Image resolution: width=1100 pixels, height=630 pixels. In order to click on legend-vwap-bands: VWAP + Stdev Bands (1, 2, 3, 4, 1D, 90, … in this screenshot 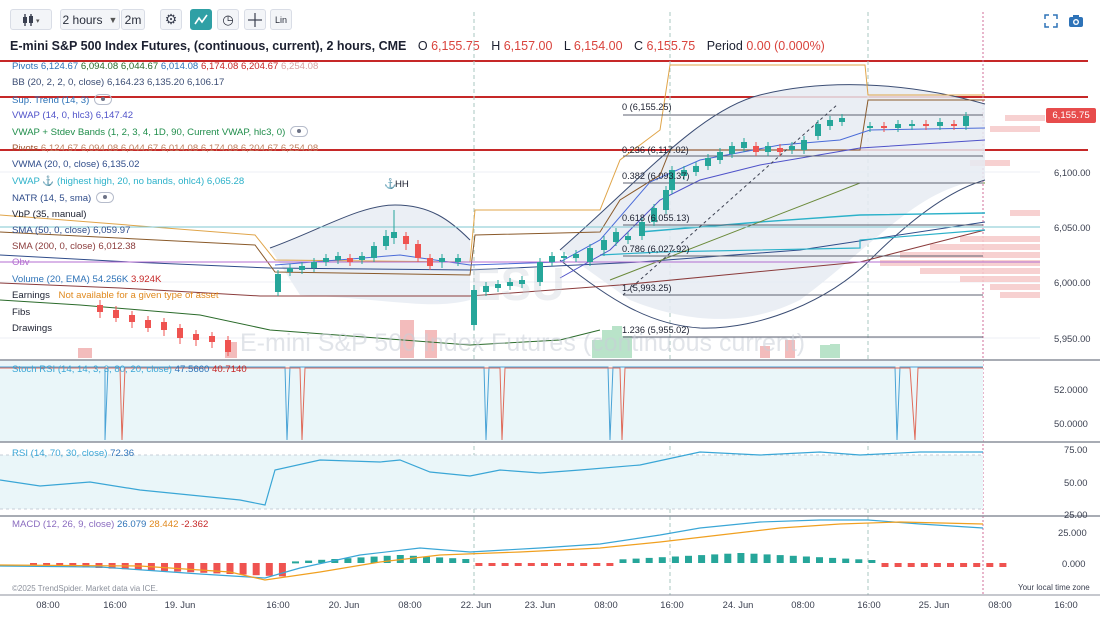, I will do `click(160, 132)`.